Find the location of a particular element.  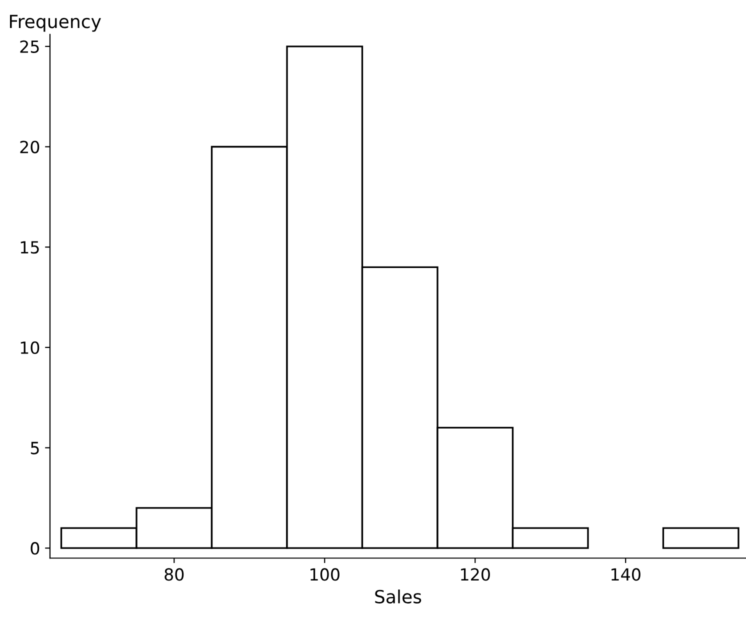

y-tick-label: 15 is located at coordinates (29, 247).